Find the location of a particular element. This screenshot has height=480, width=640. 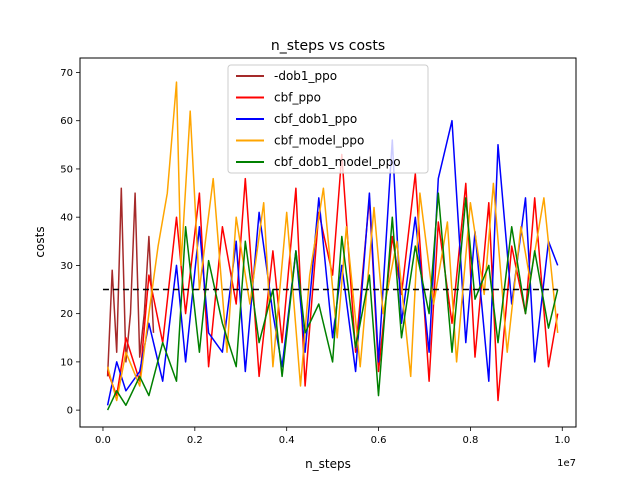

legend-label-2: cbf_dob1_ppo is located at coordinates (315, 119).